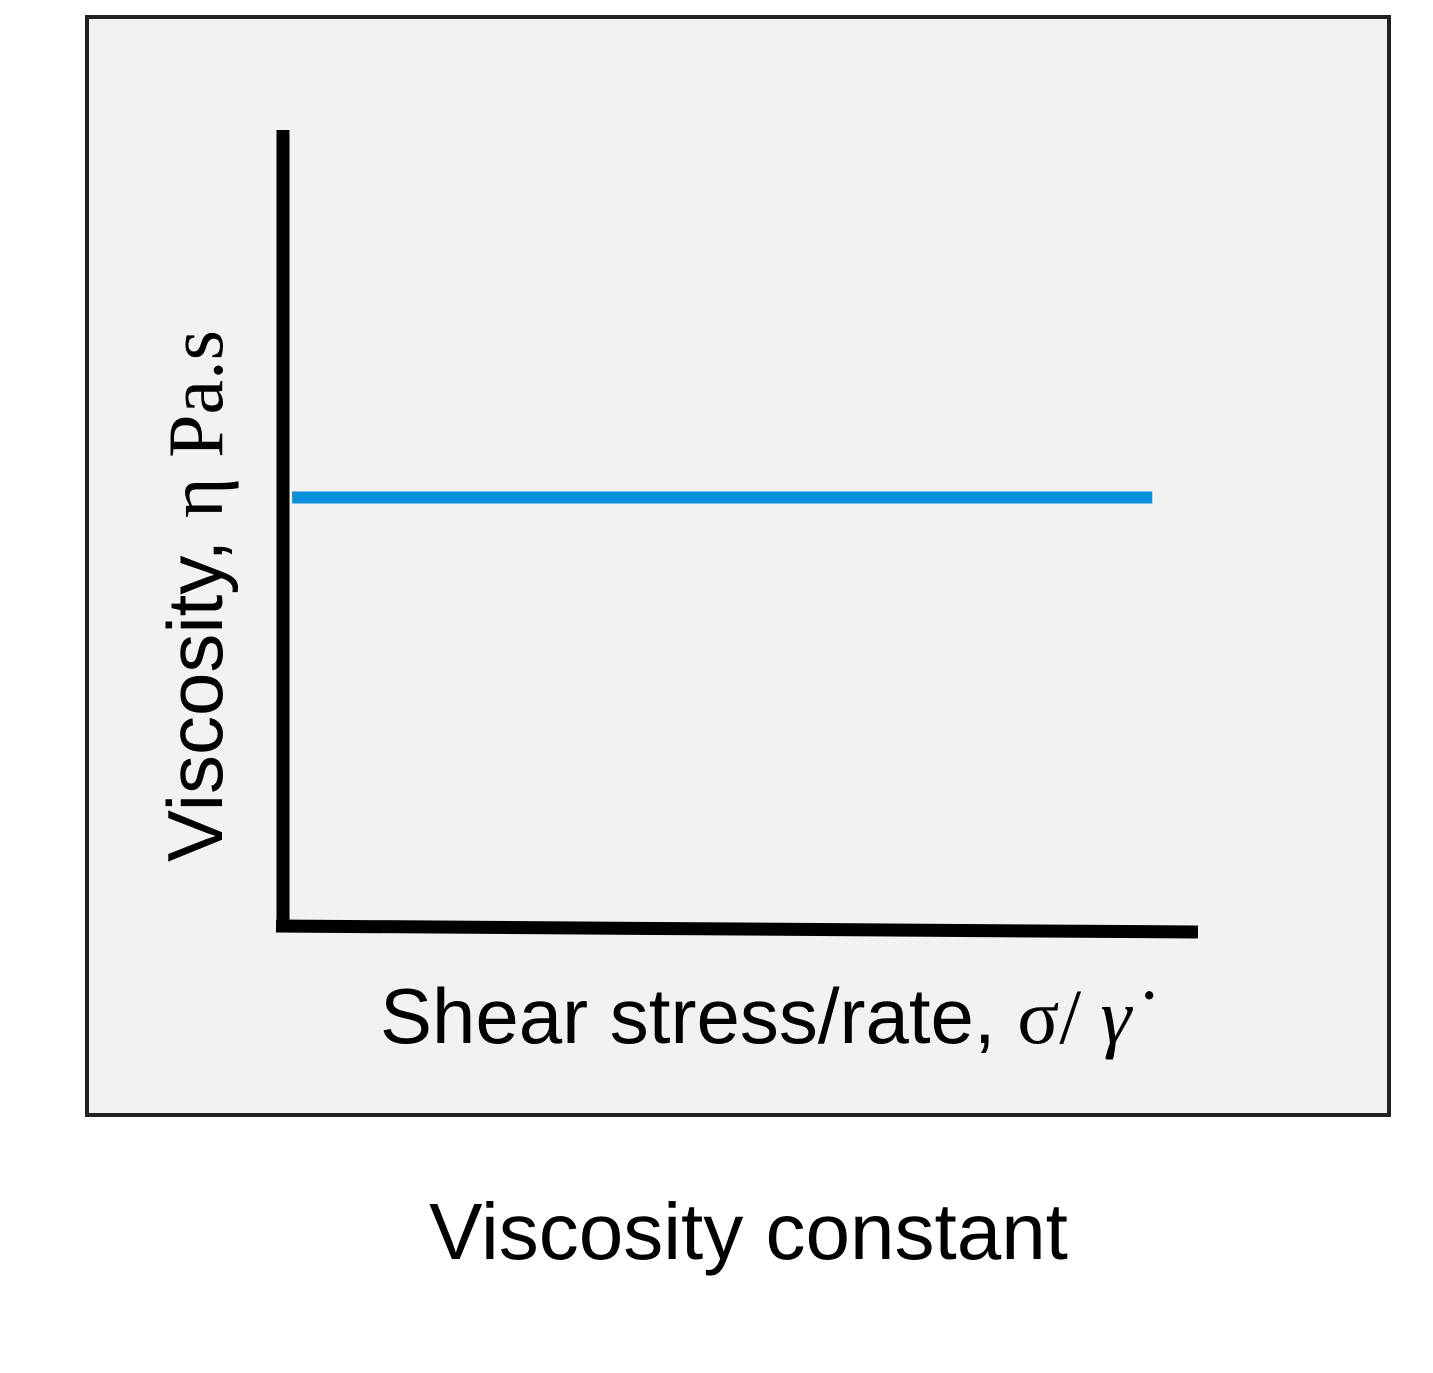 The height and width of the screenshot is (1373, 1433). I want to click on y-axis-label: Viscosity, η Pa.s, so click(195, 596).